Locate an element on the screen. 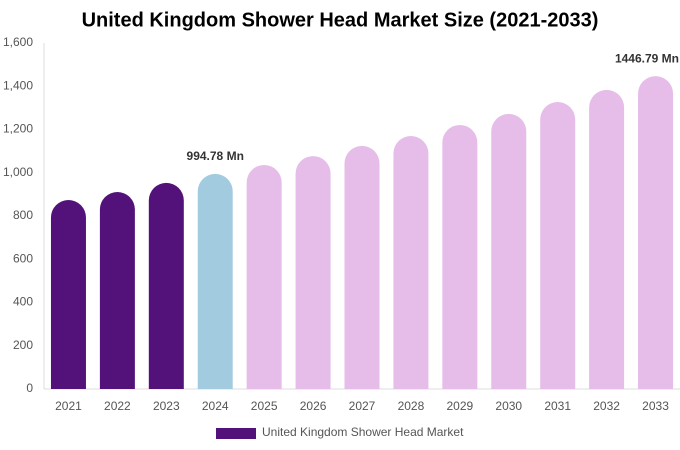 Image resolution: width=680 pixels, height=450 pixels. x-tick-label: 2032 is located at coordinates (606, 406).